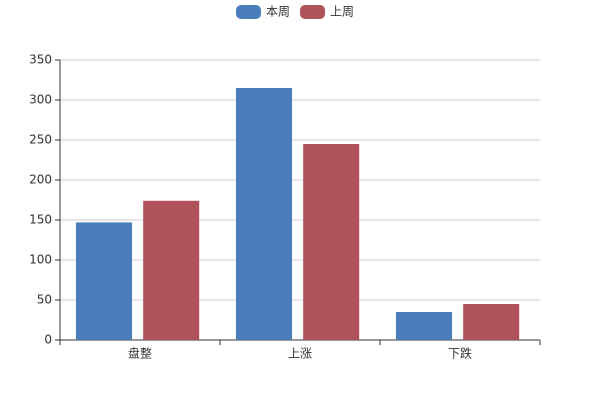  I want to click on y-tick-label: 100, so click(40, 260).